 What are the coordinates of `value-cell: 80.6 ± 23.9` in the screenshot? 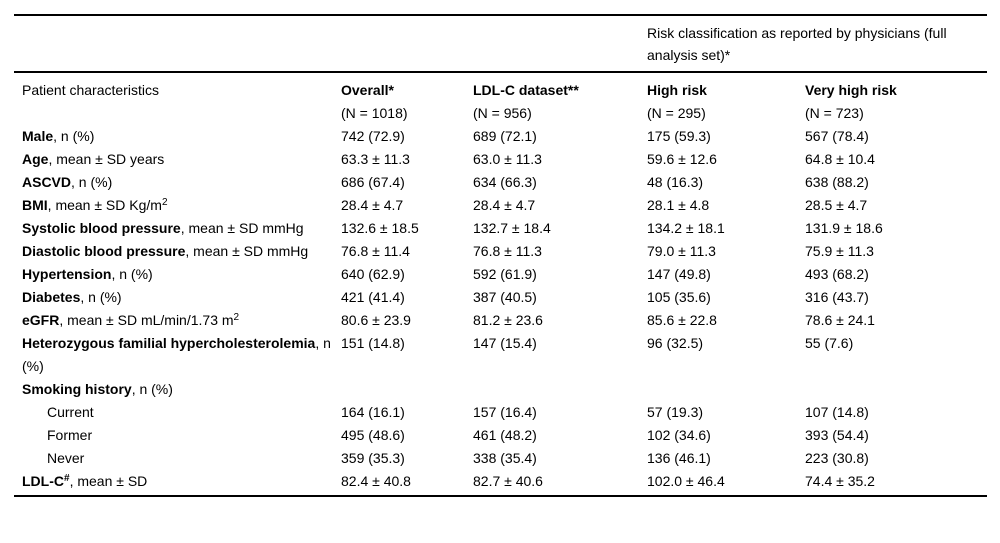 It's located at (376, 320).